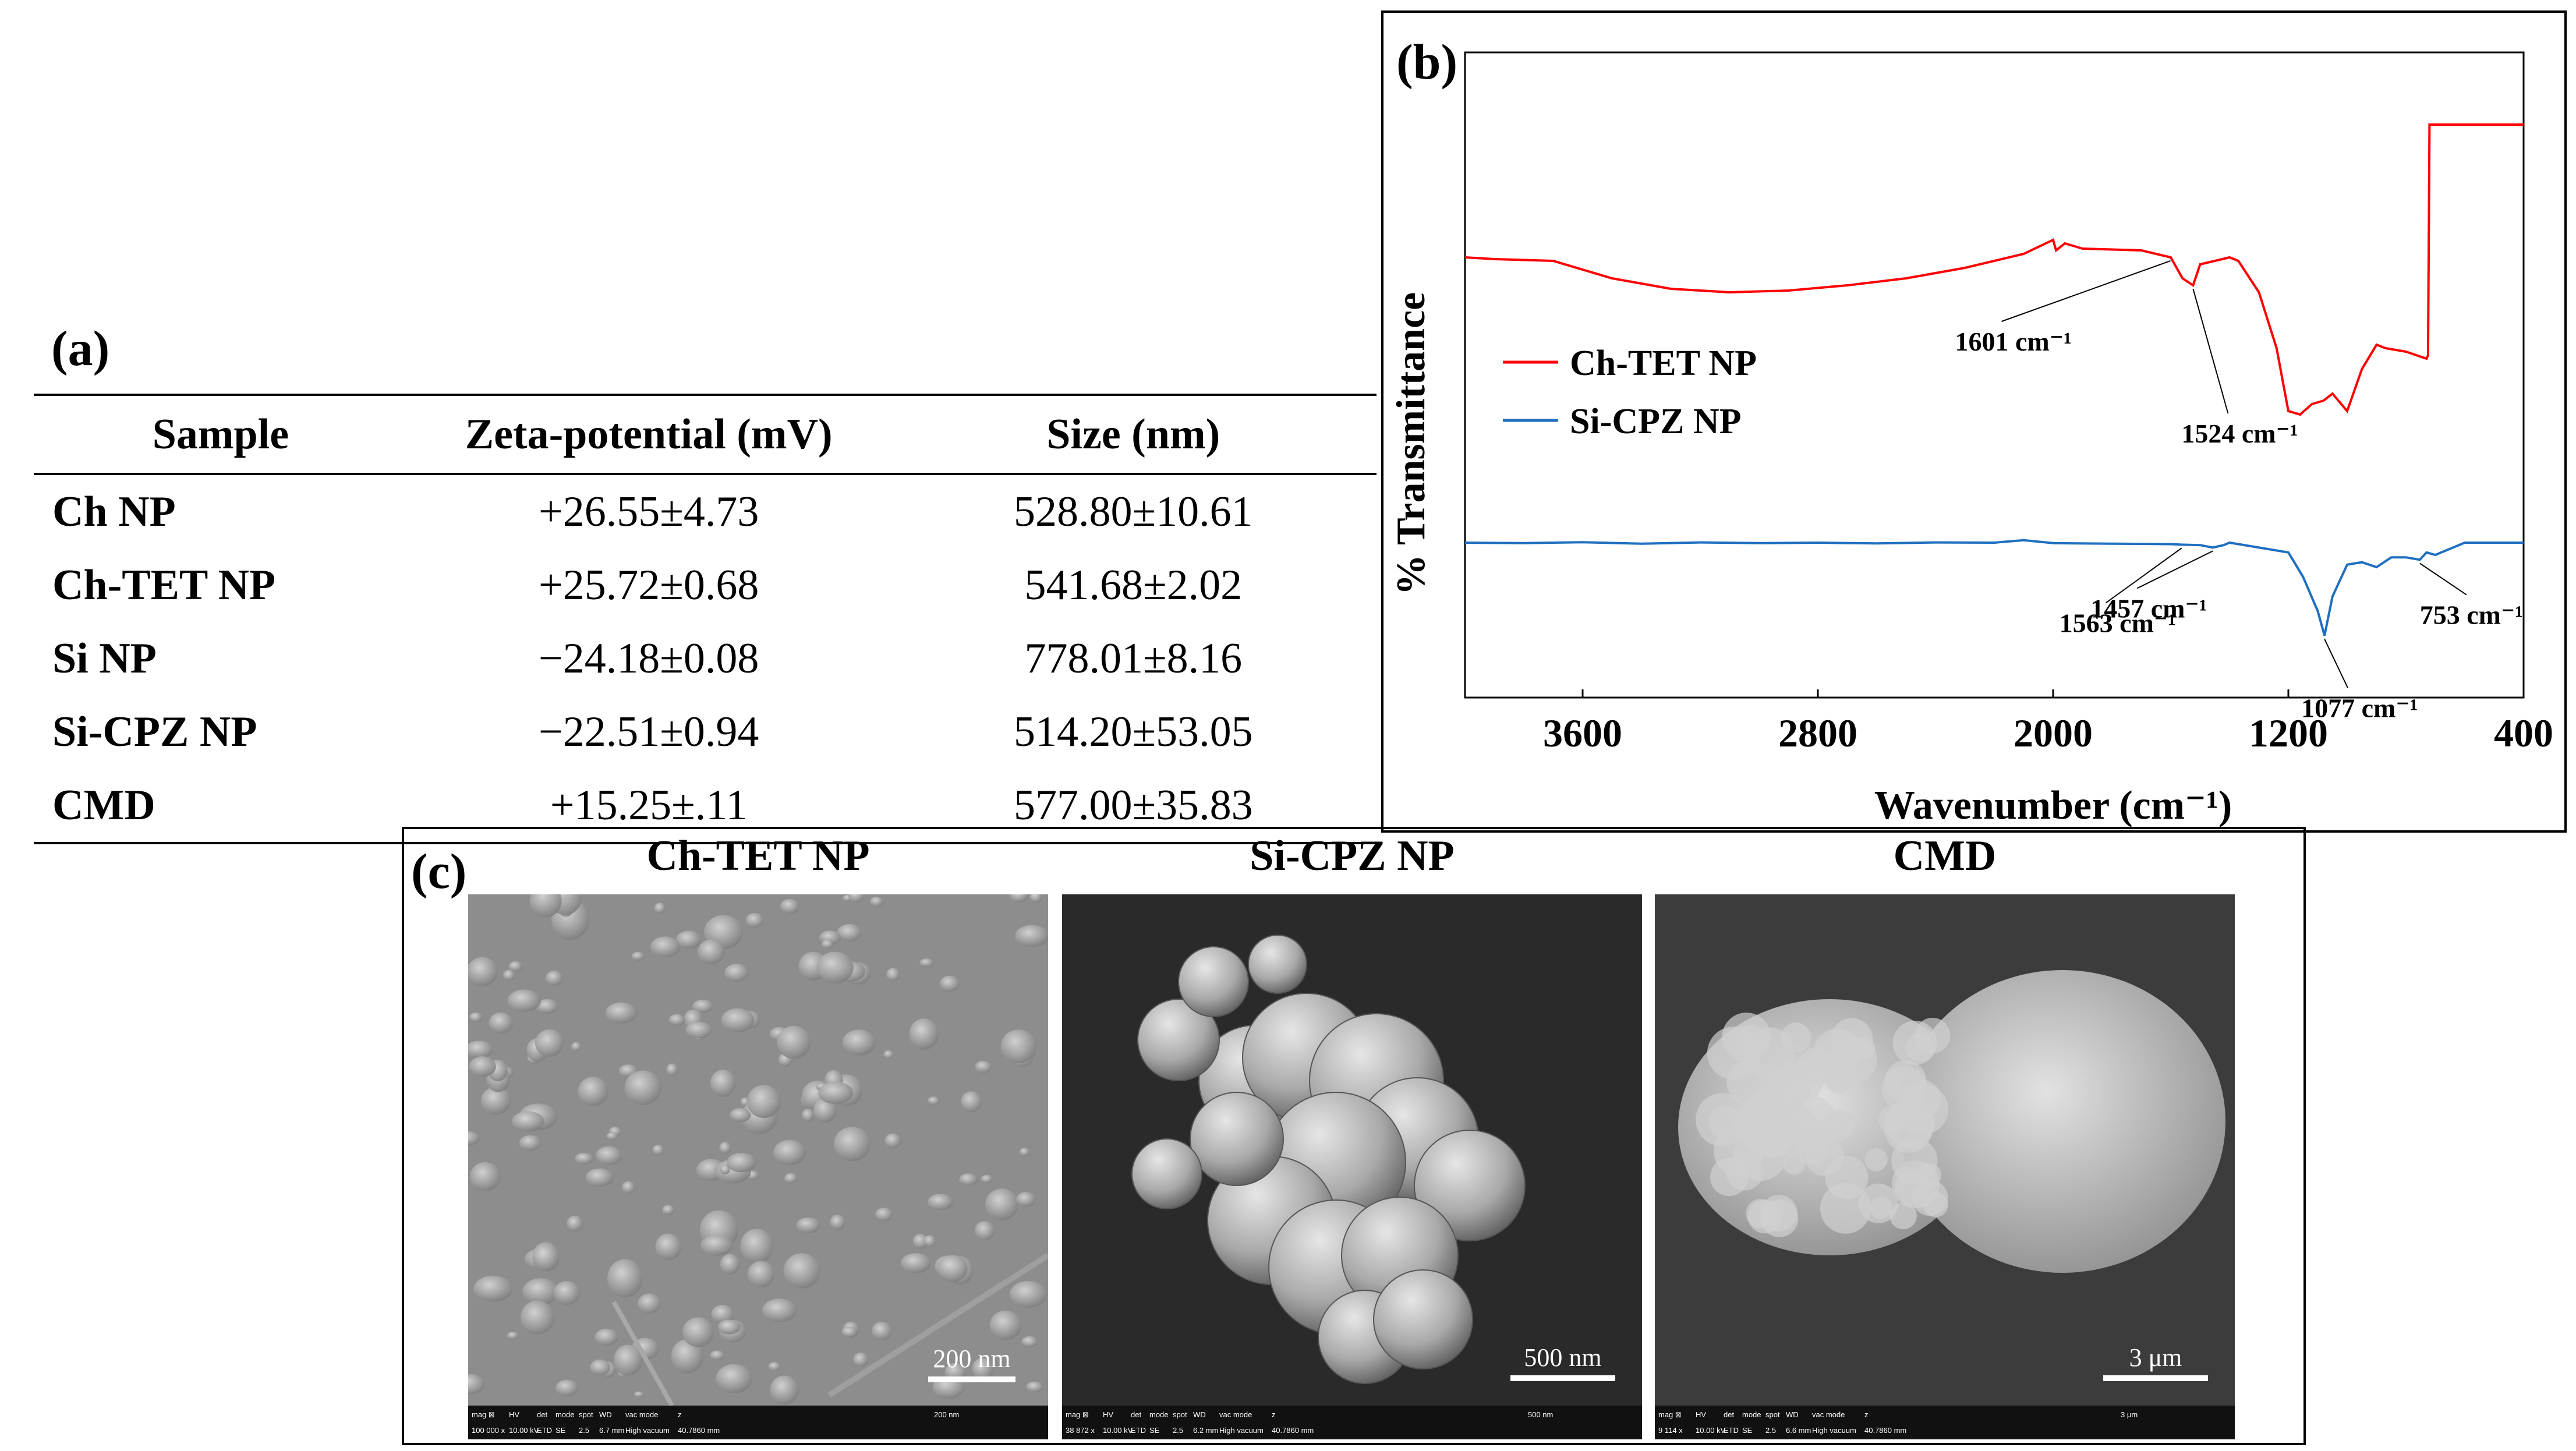 This screenshot has height=1451, width=2576. I want to click on panel-a-label: (a), so click(80, 348).